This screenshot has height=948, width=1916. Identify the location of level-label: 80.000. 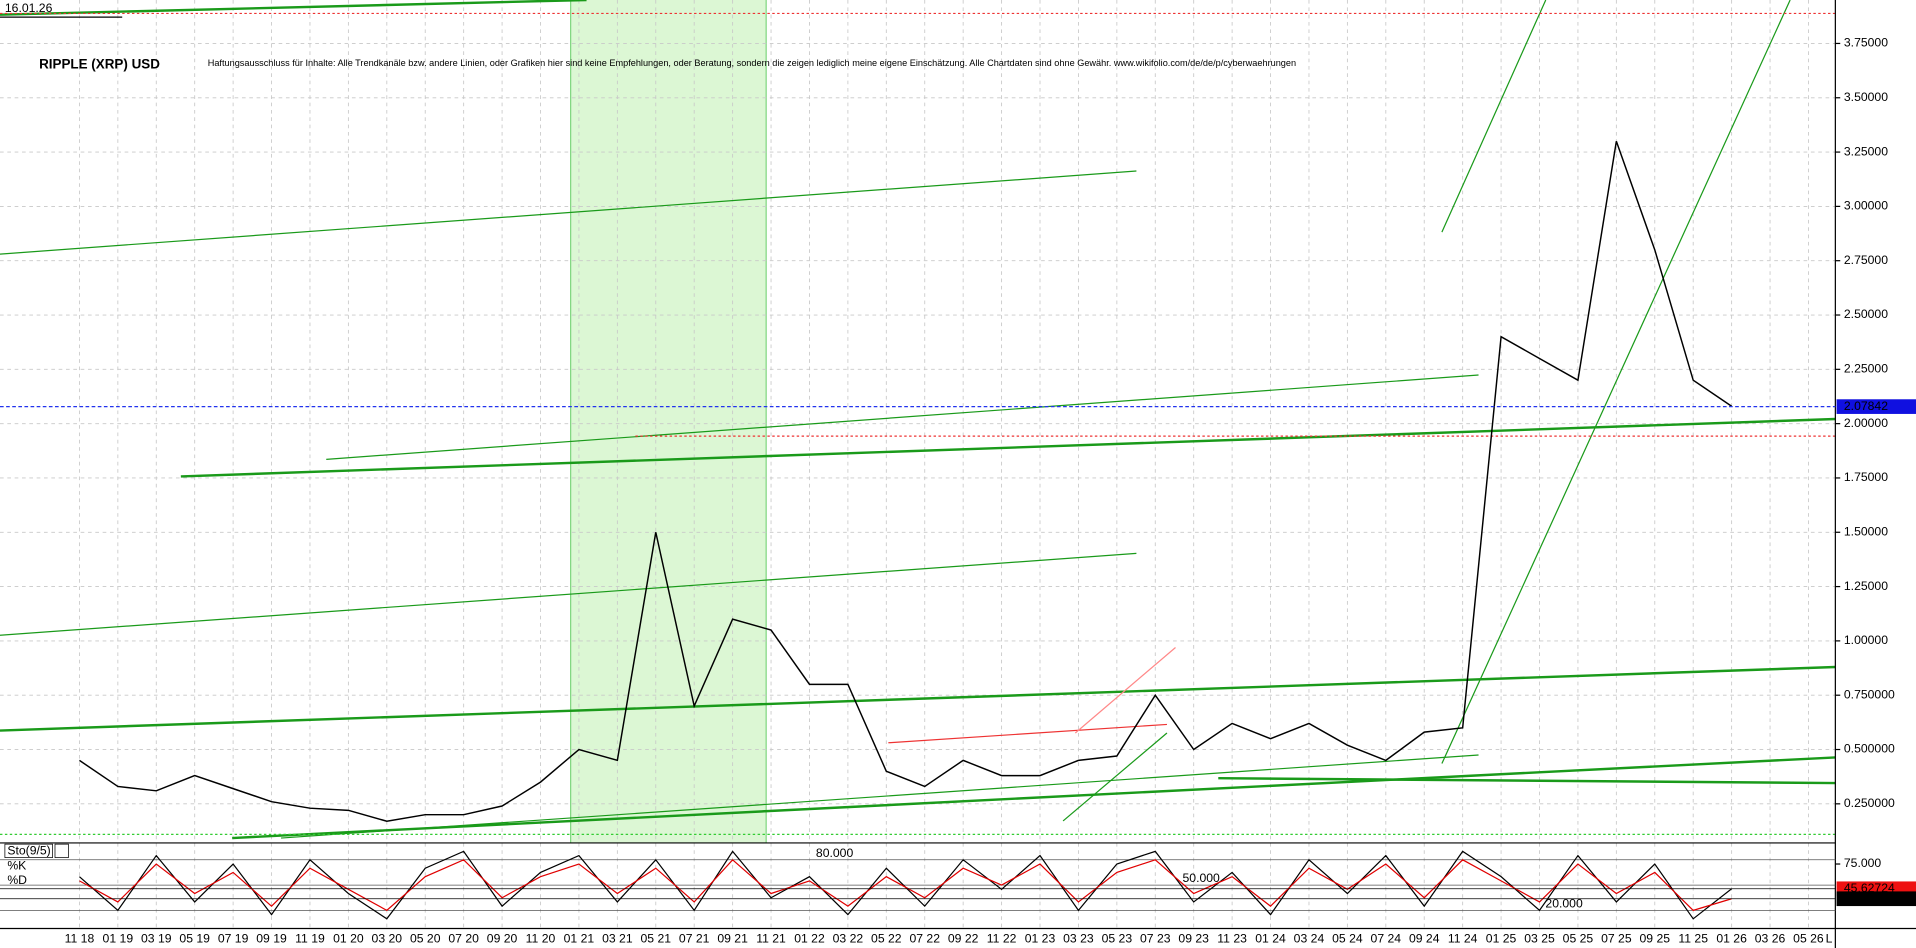
(835, 853).